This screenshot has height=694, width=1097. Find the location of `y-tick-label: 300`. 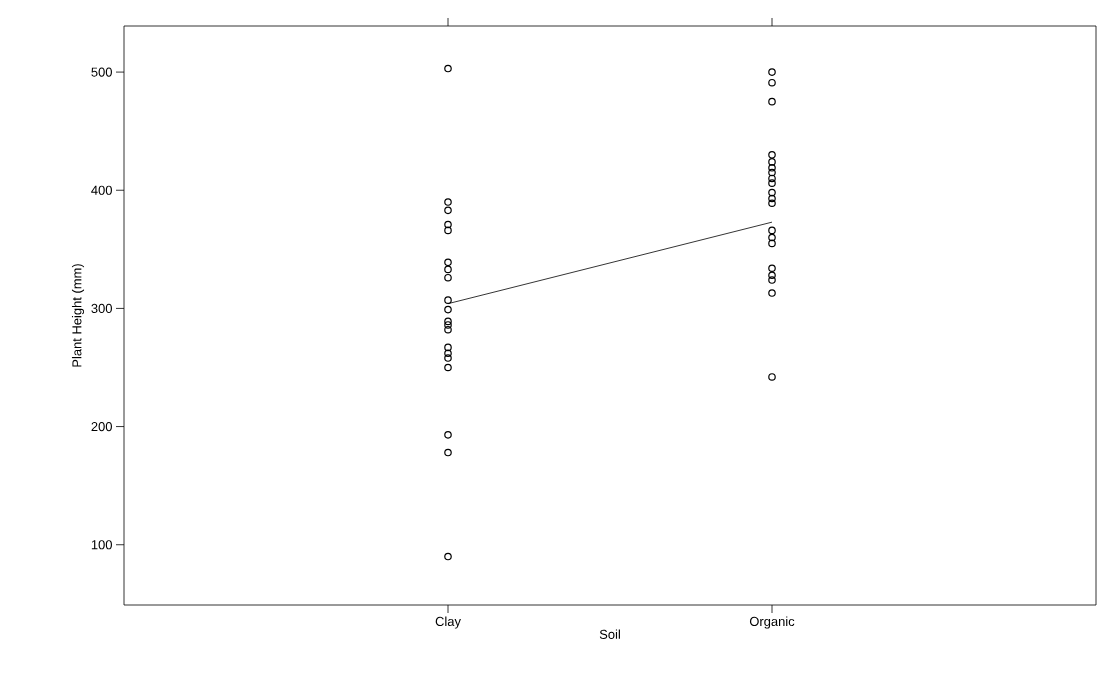

y-tick-label: 300 is located at coordinates (101, 308).